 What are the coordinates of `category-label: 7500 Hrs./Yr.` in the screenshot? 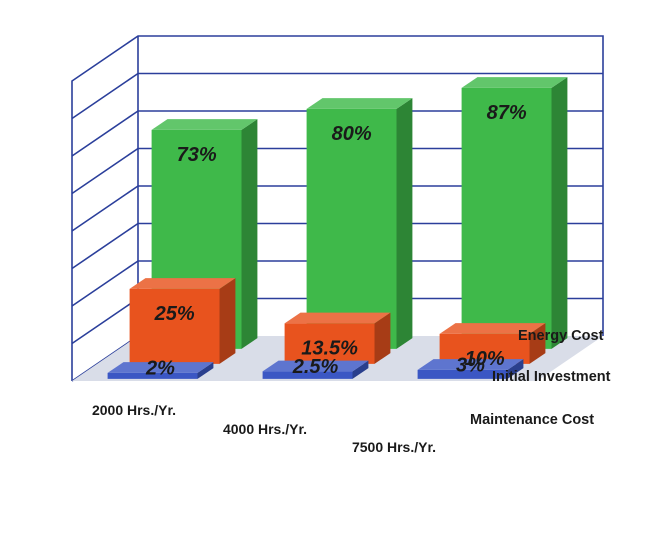 It's located at (394, 447).